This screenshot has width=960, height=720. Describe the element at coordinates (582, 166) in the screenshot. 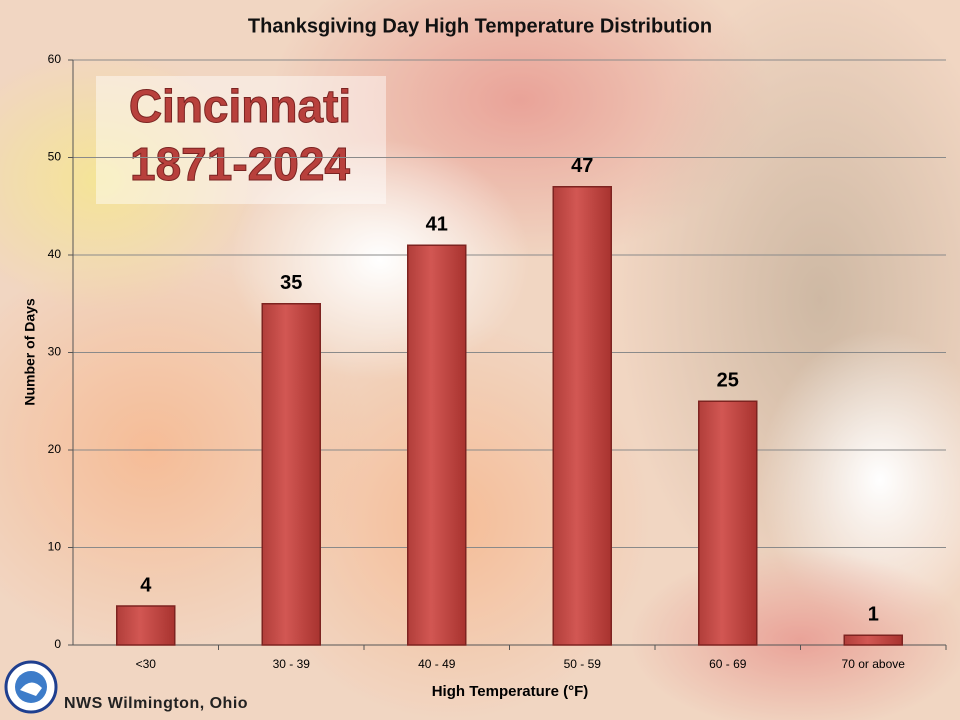

I see `data-label: 47` at that location.